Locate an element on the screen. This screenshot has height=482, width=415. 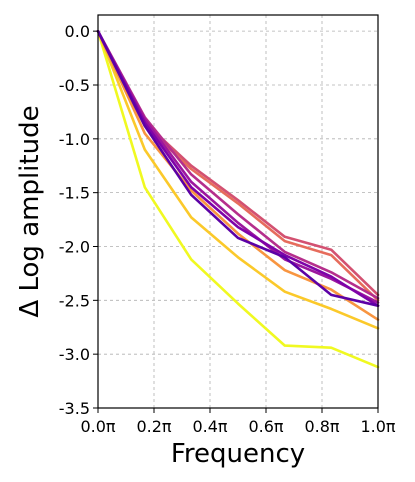
x-tick-label: 1.0π is located at coordinates (377, 426).